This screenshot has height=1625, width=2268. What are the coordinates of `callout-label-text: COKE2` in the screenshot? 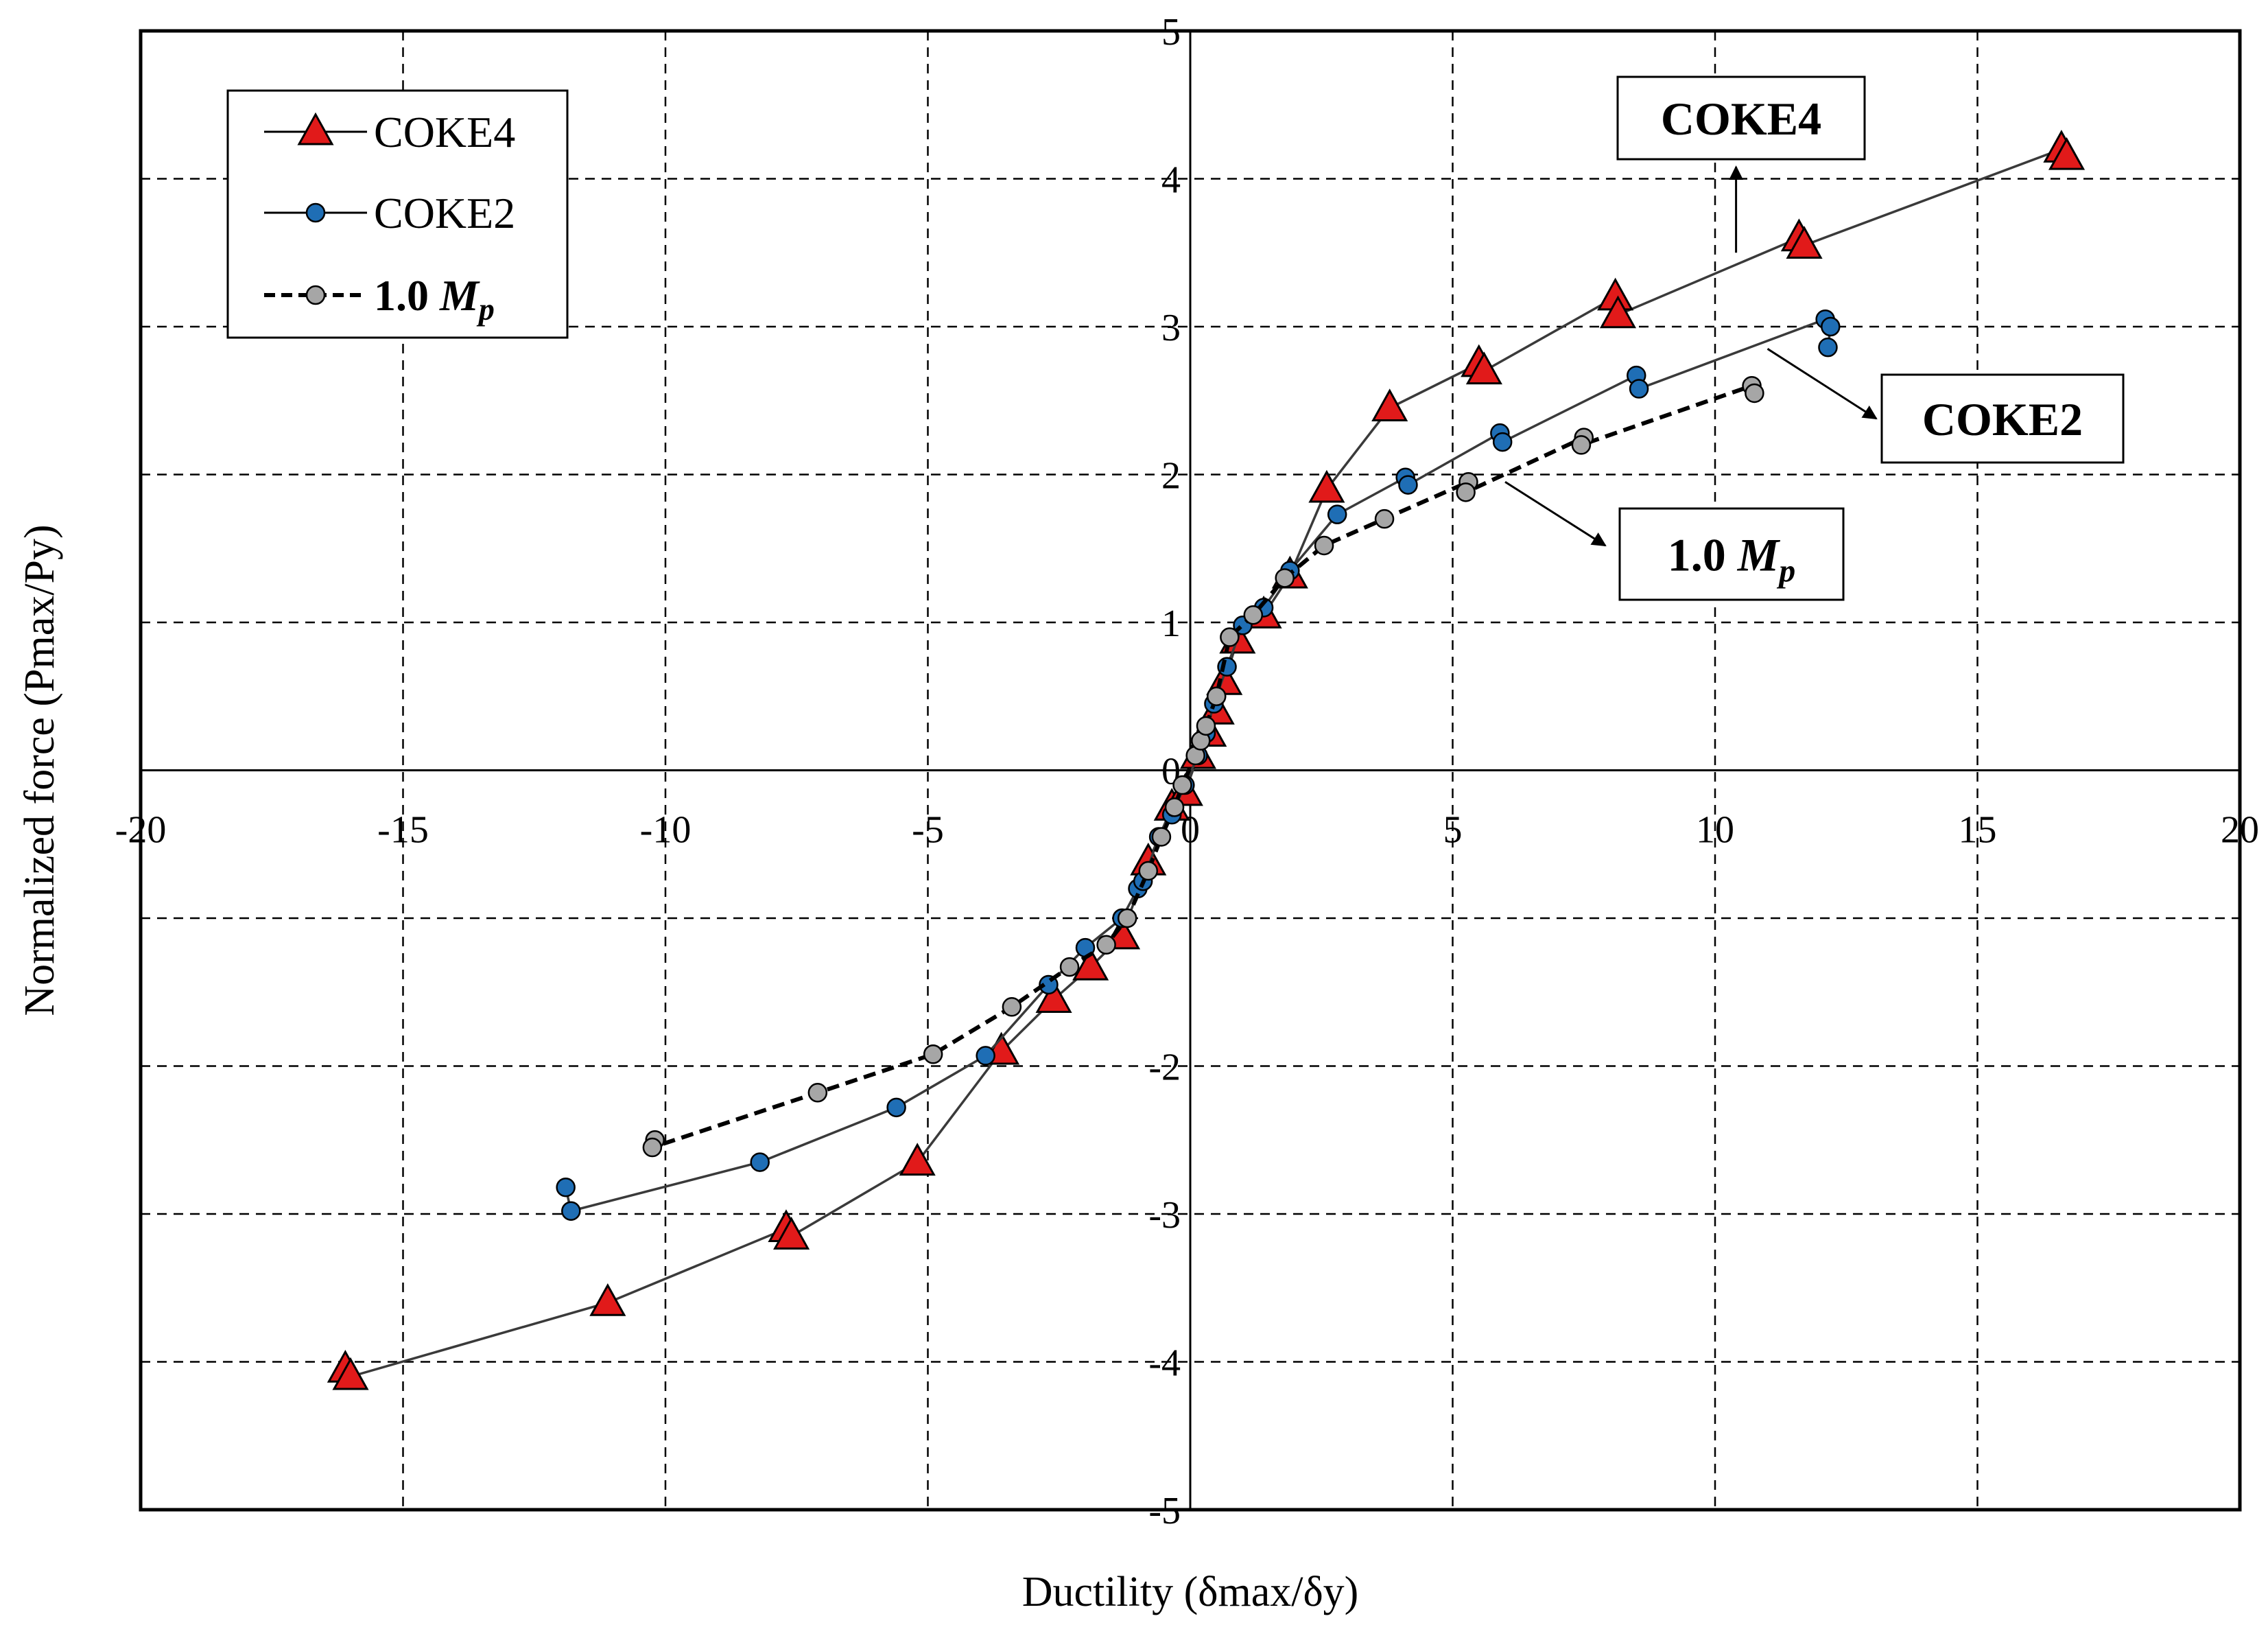 It's located at (2003, 419).